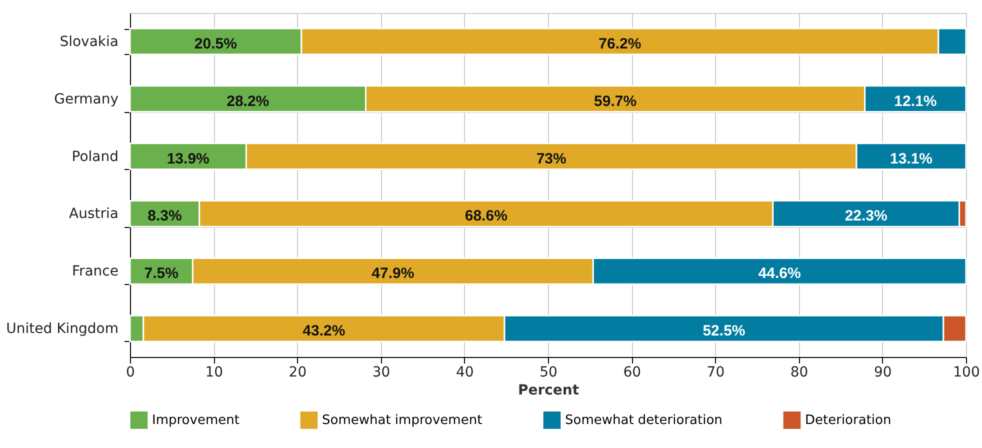 The height and width of the screenshot is (448, 982). Describe the element at coordinates (297, 372) in the screenshot. I see `x-tick-label: 20` at that location.